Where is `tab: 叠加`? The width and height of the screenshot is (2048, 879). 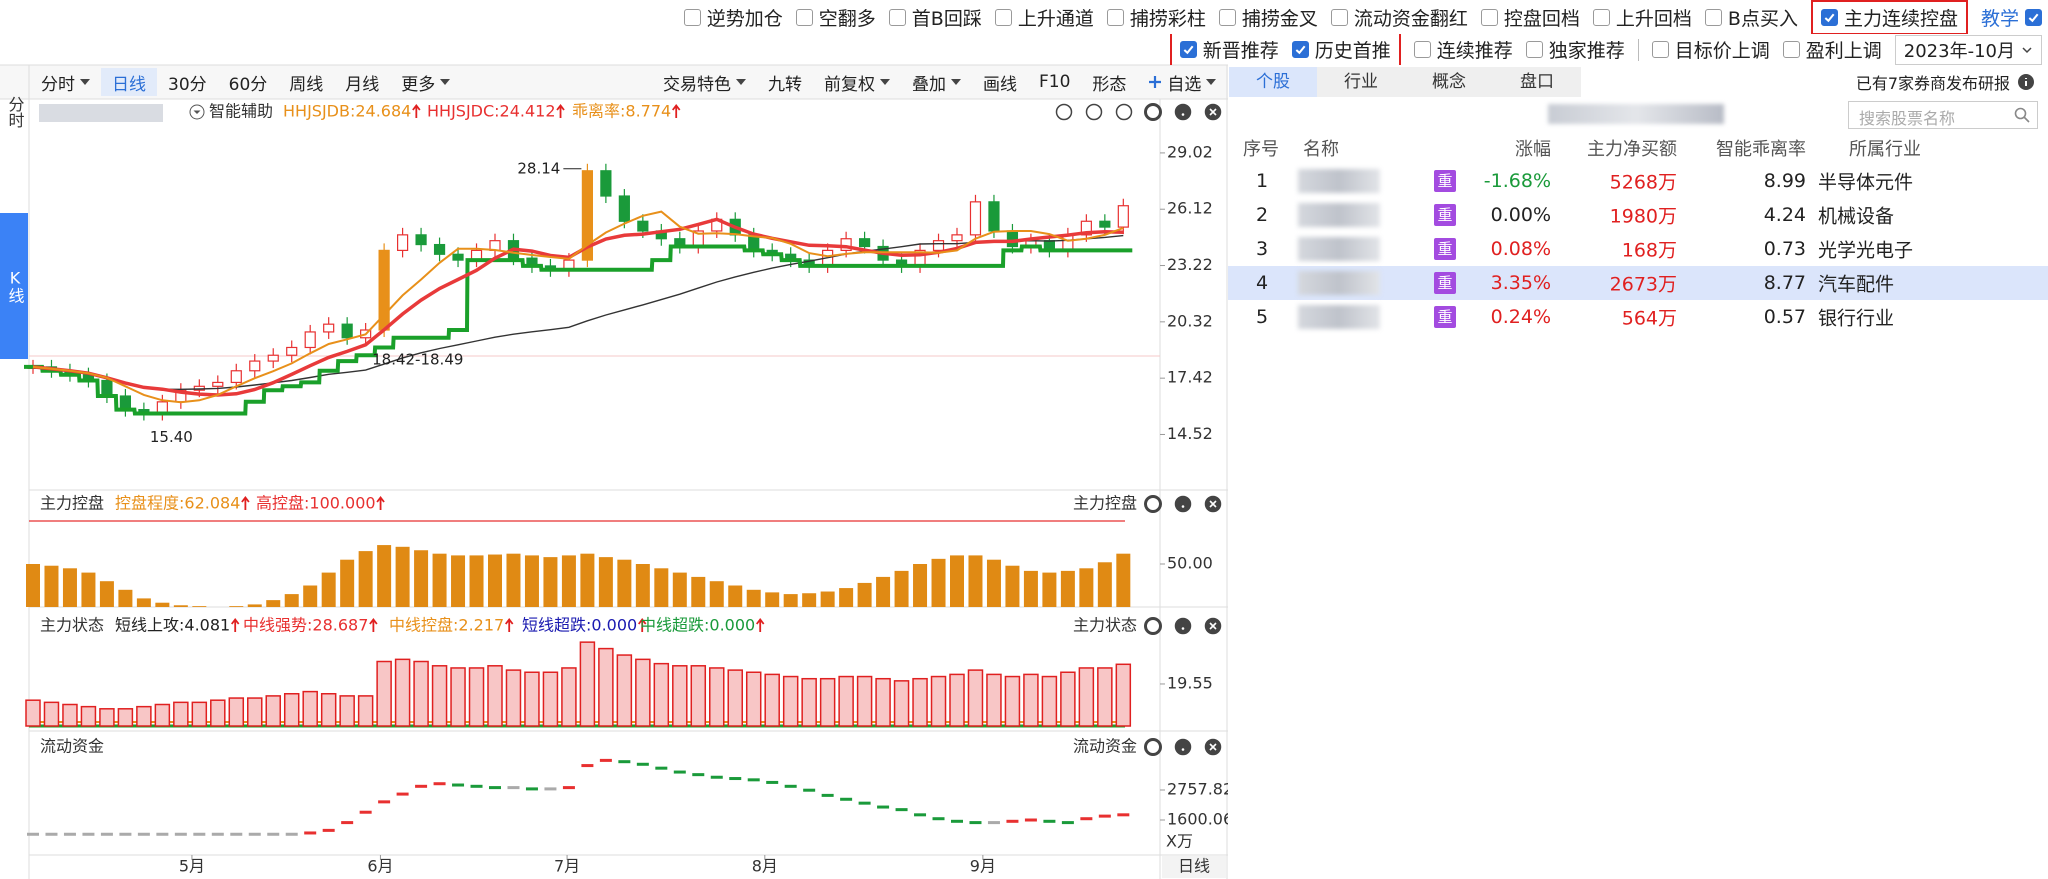
tab: 叠加 is located at coordinates (936, 82).